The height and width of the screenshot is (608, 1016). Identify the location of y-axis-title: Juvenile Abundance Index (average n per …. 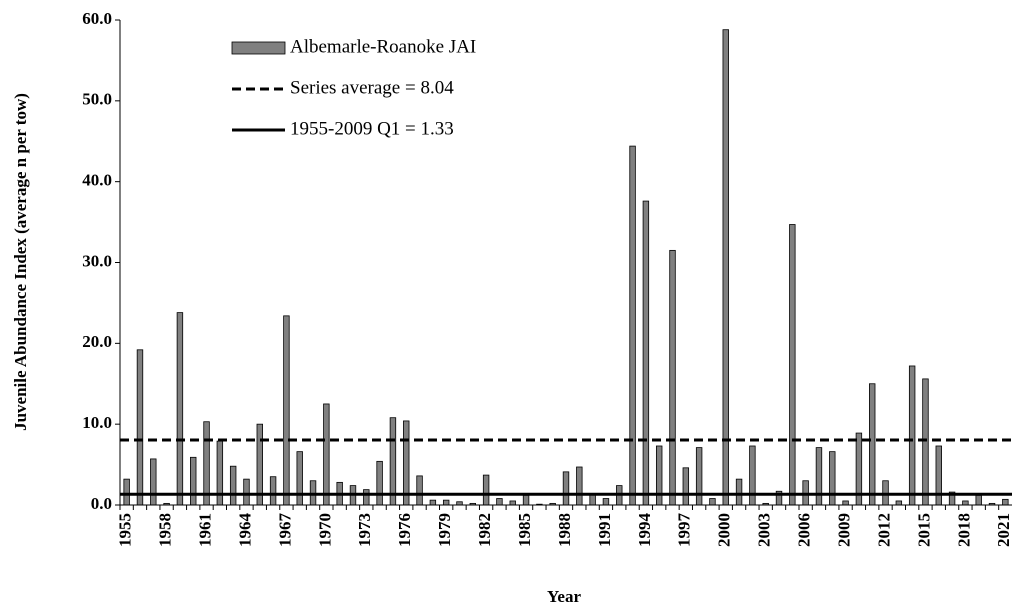
(20, 262).